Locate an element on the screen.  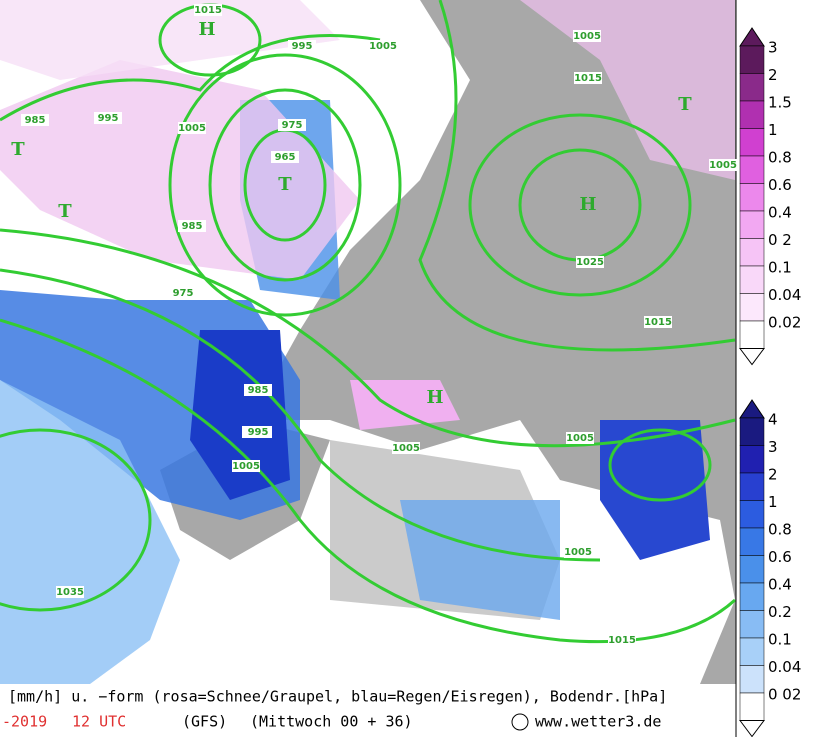
isobar-label: 1025 is located at coordinates (590, 262).